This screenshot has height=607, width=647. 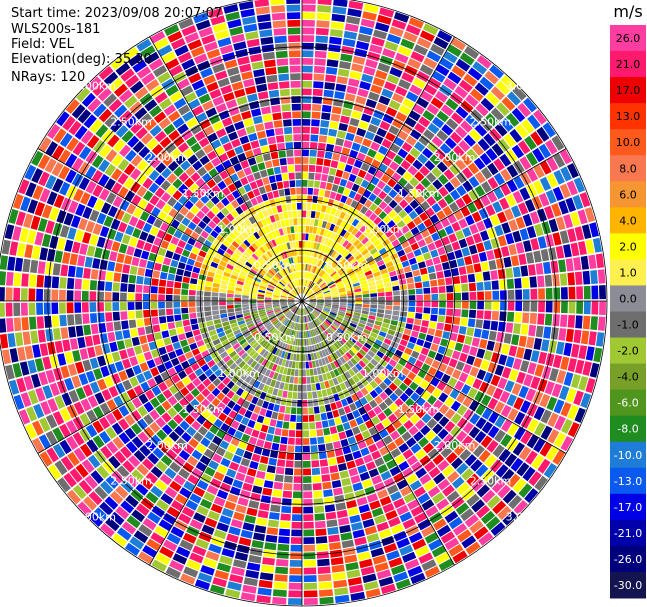 What do you see at coordinates (628, 38) in the screenshot?
I see `colorbar-tick-label: 26.0` at bounding box center [628, 38].